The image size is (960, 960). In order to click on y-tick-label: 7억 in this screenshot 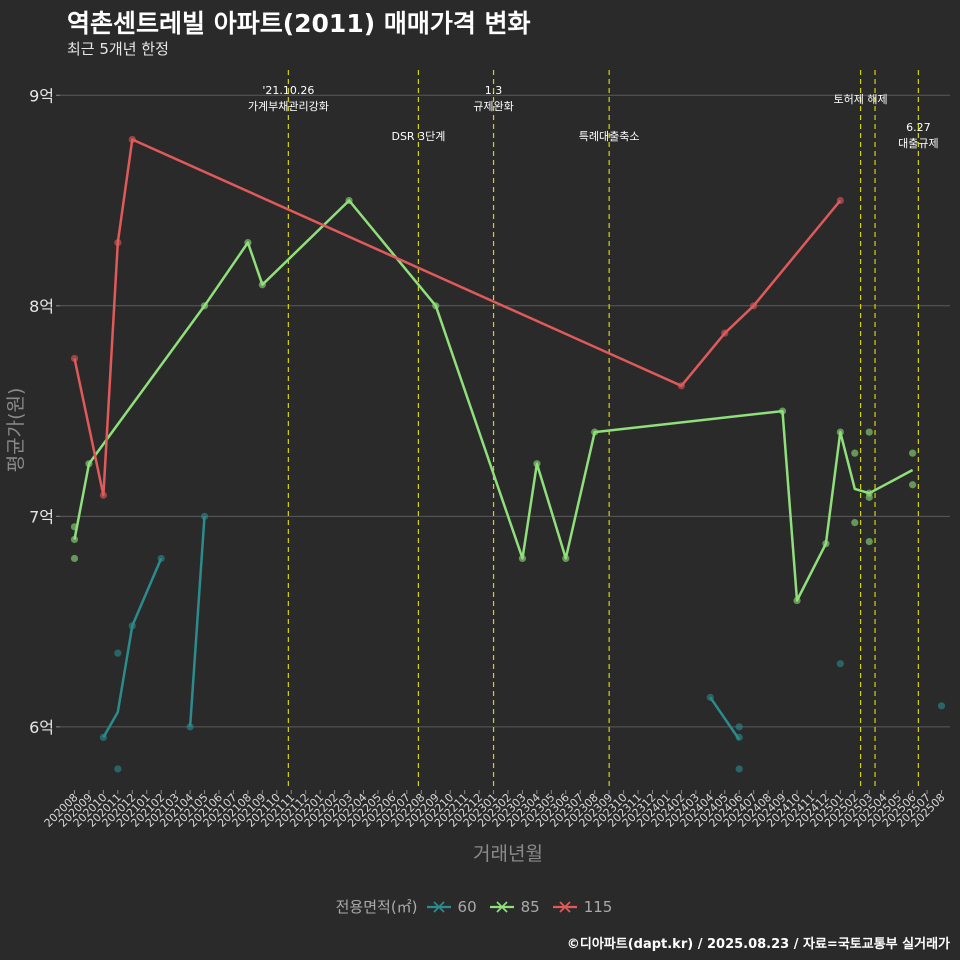, I will do `click(41, 516)`.